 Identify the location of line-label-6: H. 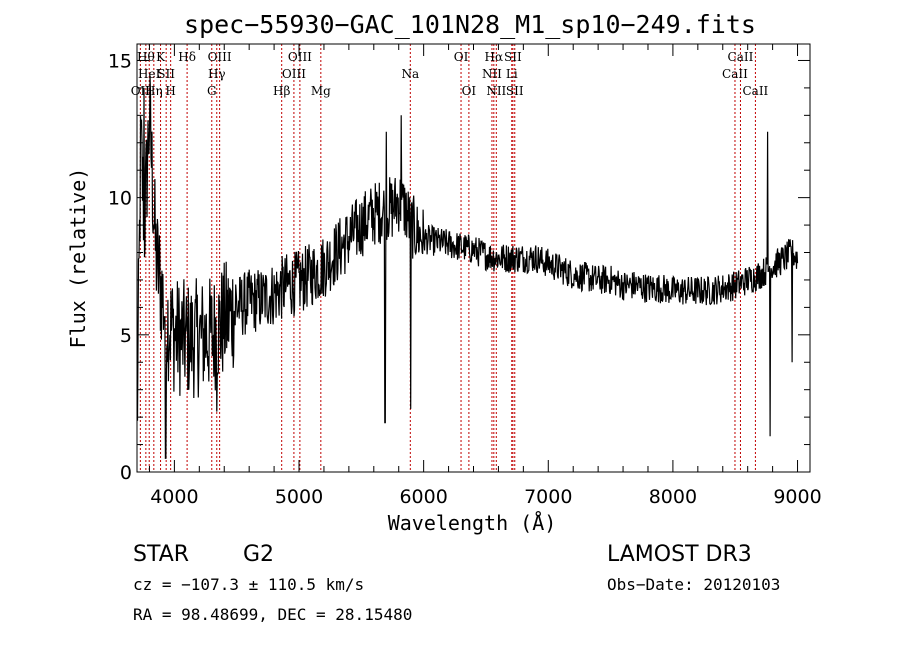
(170, 91).